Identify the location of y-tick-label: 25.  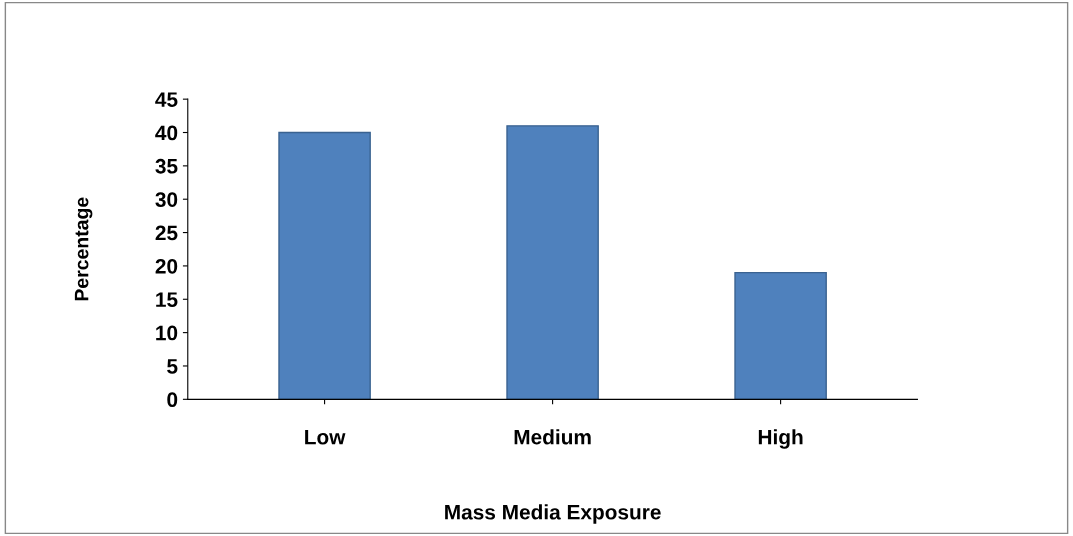
(166, 233).